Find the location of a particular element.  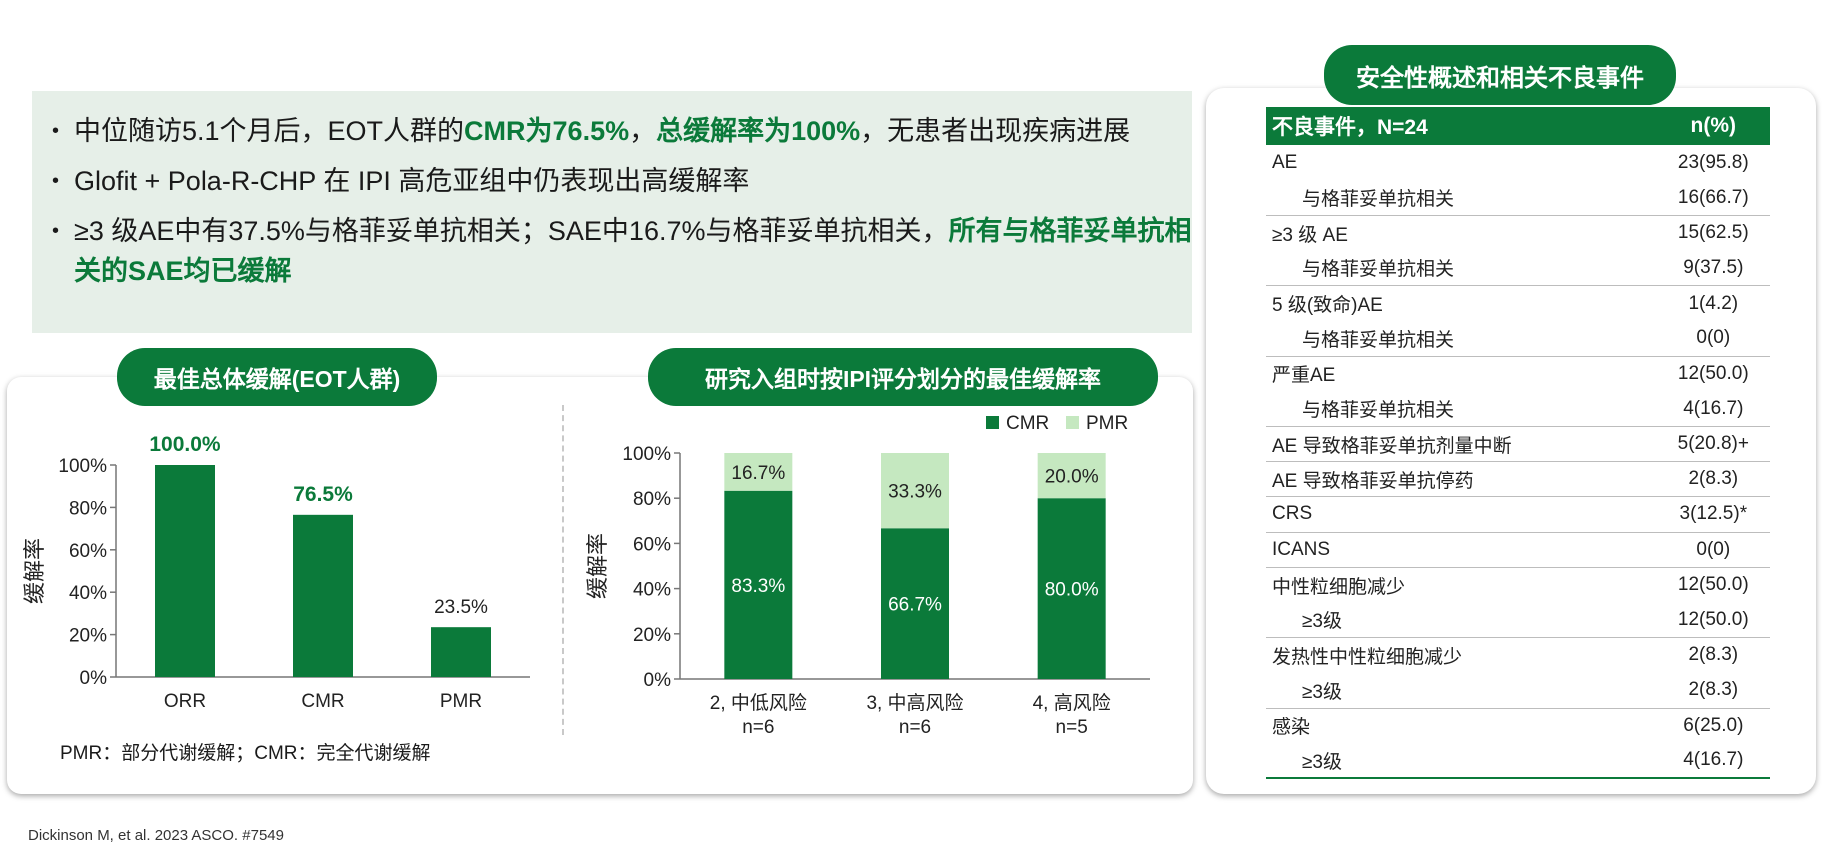

cmr-value-label: 83.3% is located at coordinates (758, 586).